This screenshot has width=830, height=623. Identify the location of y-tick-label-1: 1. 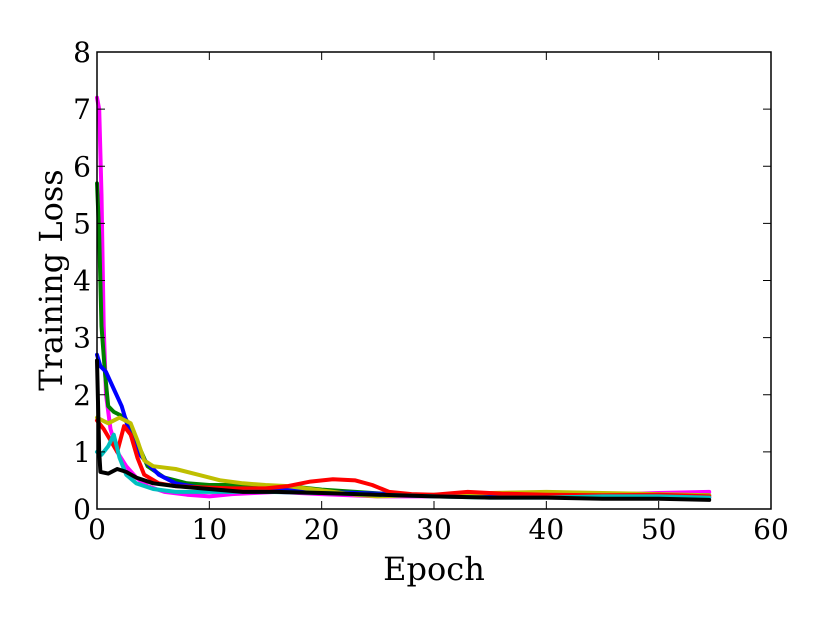
(82, 452).